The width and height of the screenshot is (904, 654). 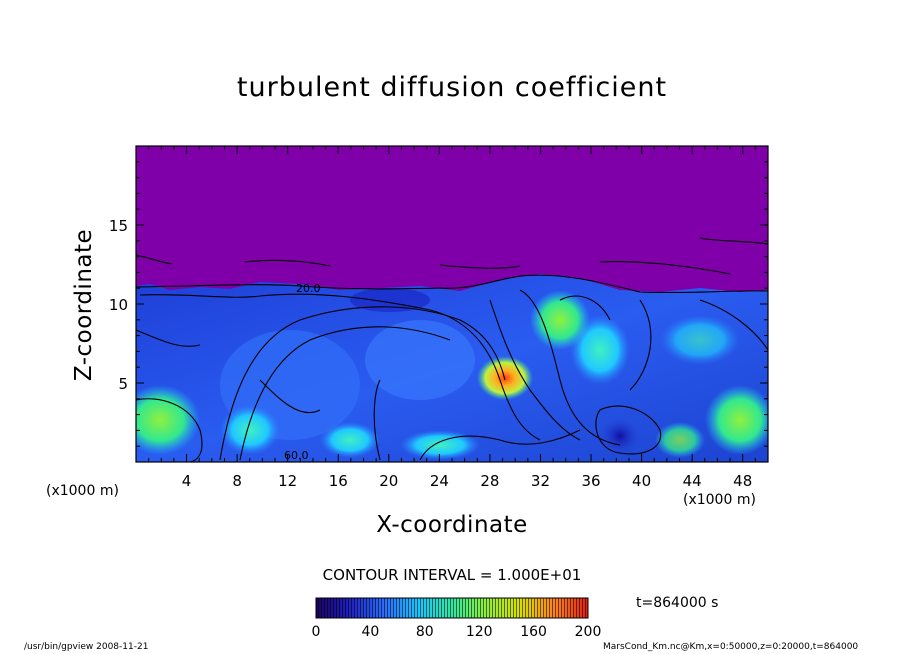 What do you see at coordinates (296, 455) in the screenshot?
I see `contour-label-60: 60.0` at bounding box center [296, 455].